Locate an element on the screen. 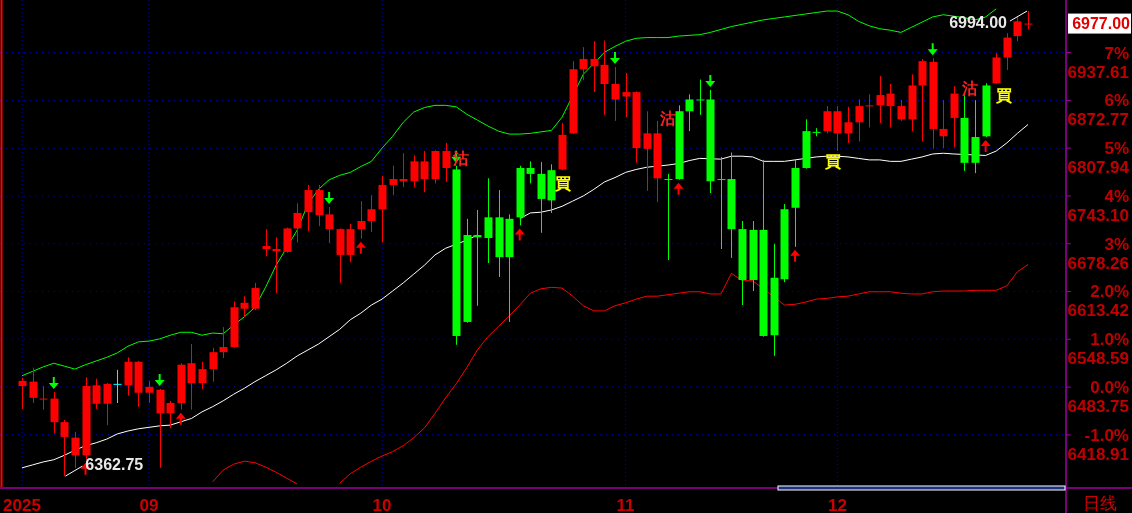 The height and width of the screenshot is (513, 1132). y-tick-label: 6807.94 is located at coordinates (1098, 168).